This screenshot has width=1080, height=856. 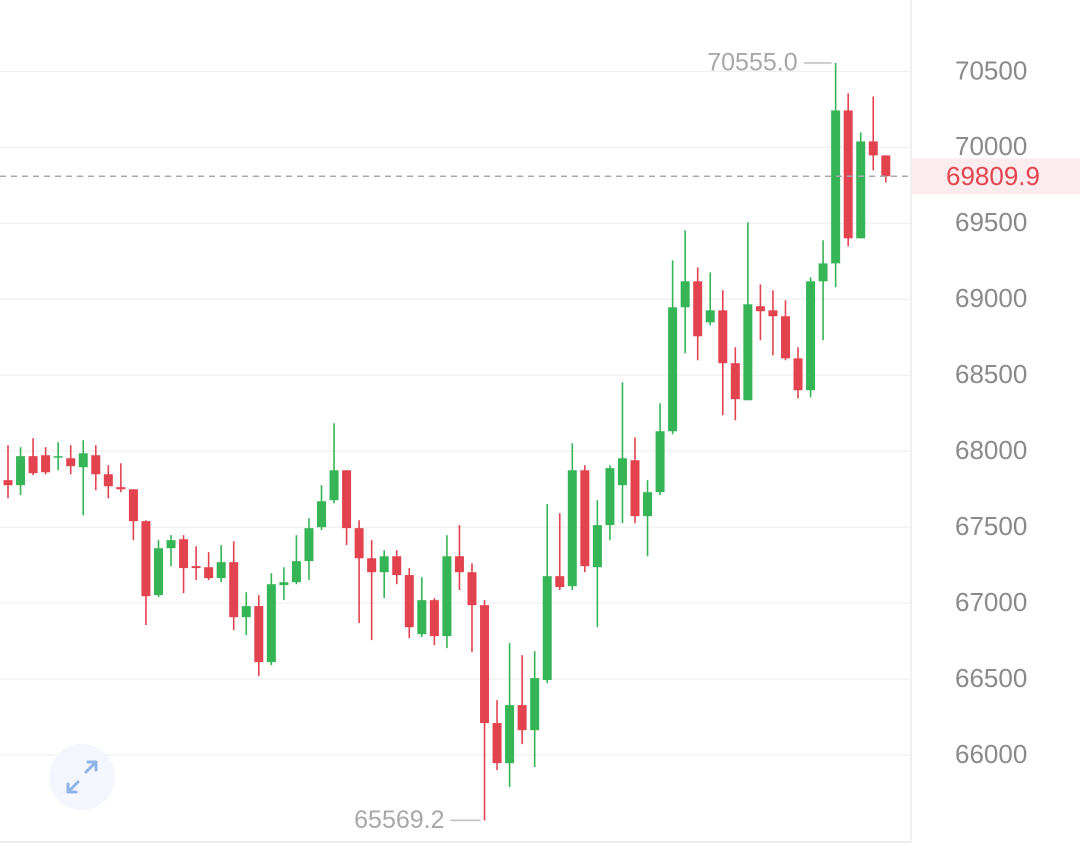 I want to click on expand-bg, so click(x=82, y=777).